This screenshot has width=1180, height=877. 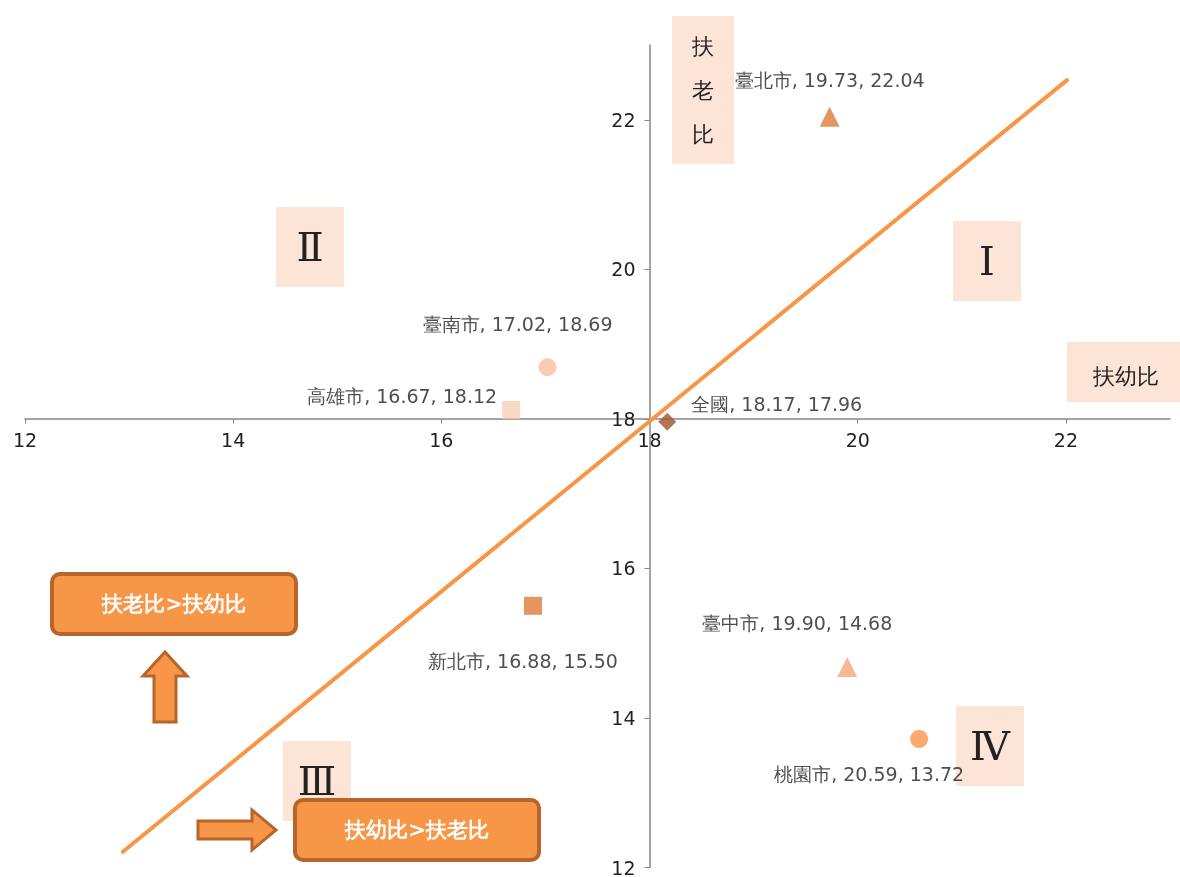 What do you see at coordinates (702, 90) in the screenshot?
I see `y-axis-title: 扶老比` at bounding box center [702, 90].